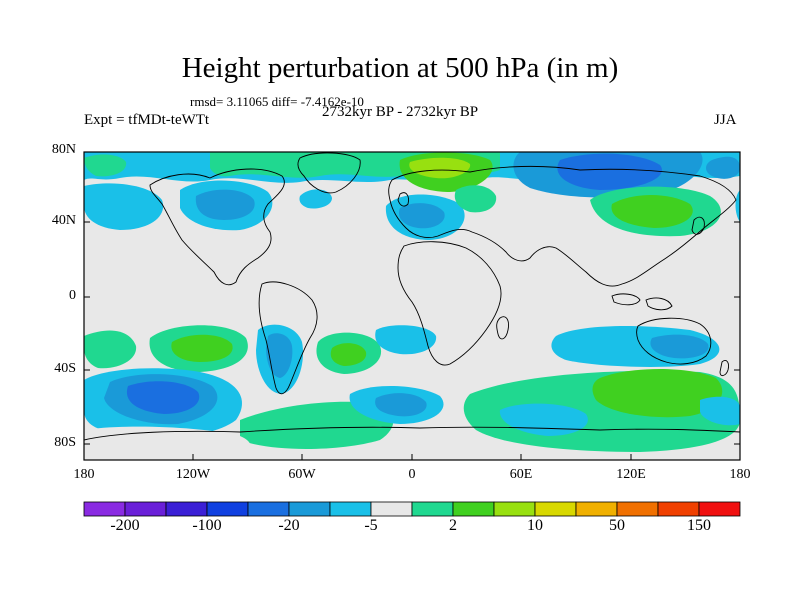  Describe the element at coordinates (371, 525) in the screenshot. I see `colorbar-label: -5` at that location.